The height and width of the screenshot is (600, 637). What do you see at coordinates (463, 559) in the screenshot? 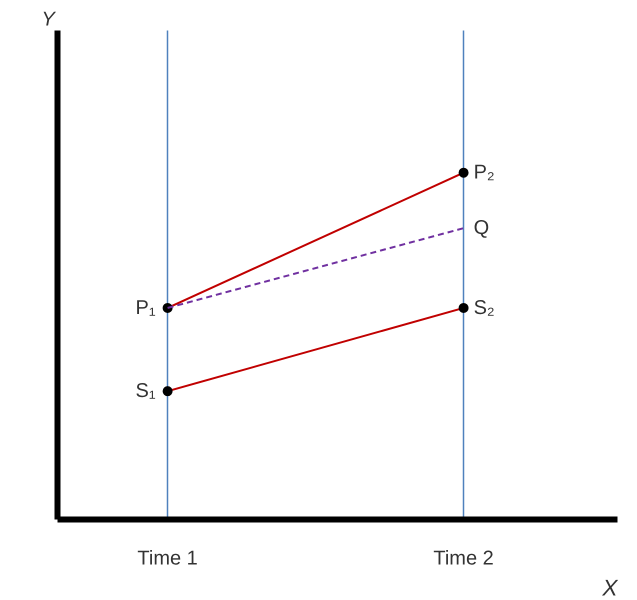
I see `x-tick-label: Time 2` at bounding box center [463, 559].